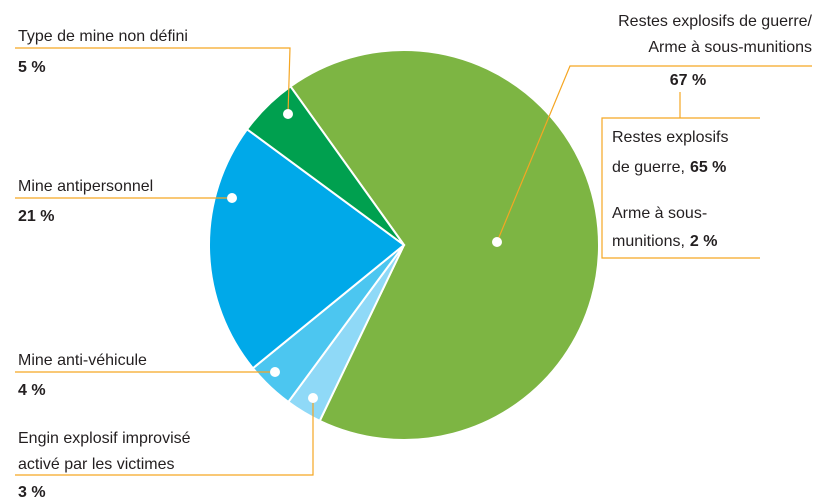 Image resolution: width=824 pixels, height=502 pixels. I want to click on breakdown-label-text: Arme à sous-, so click(659, 213).